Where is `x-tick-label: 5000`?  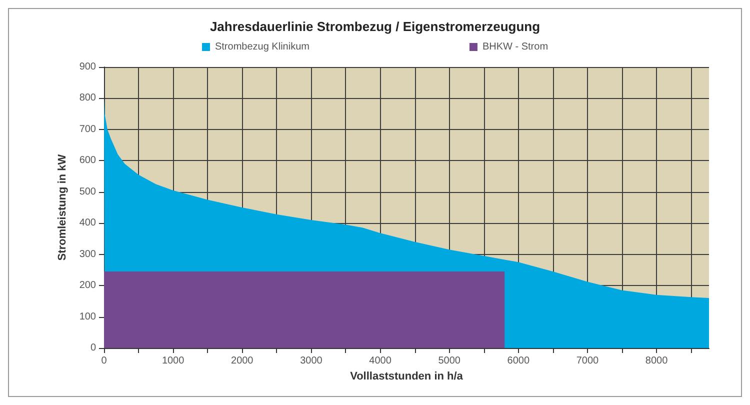 x-tick-label: 5000 is located at coordinates (449, 361).